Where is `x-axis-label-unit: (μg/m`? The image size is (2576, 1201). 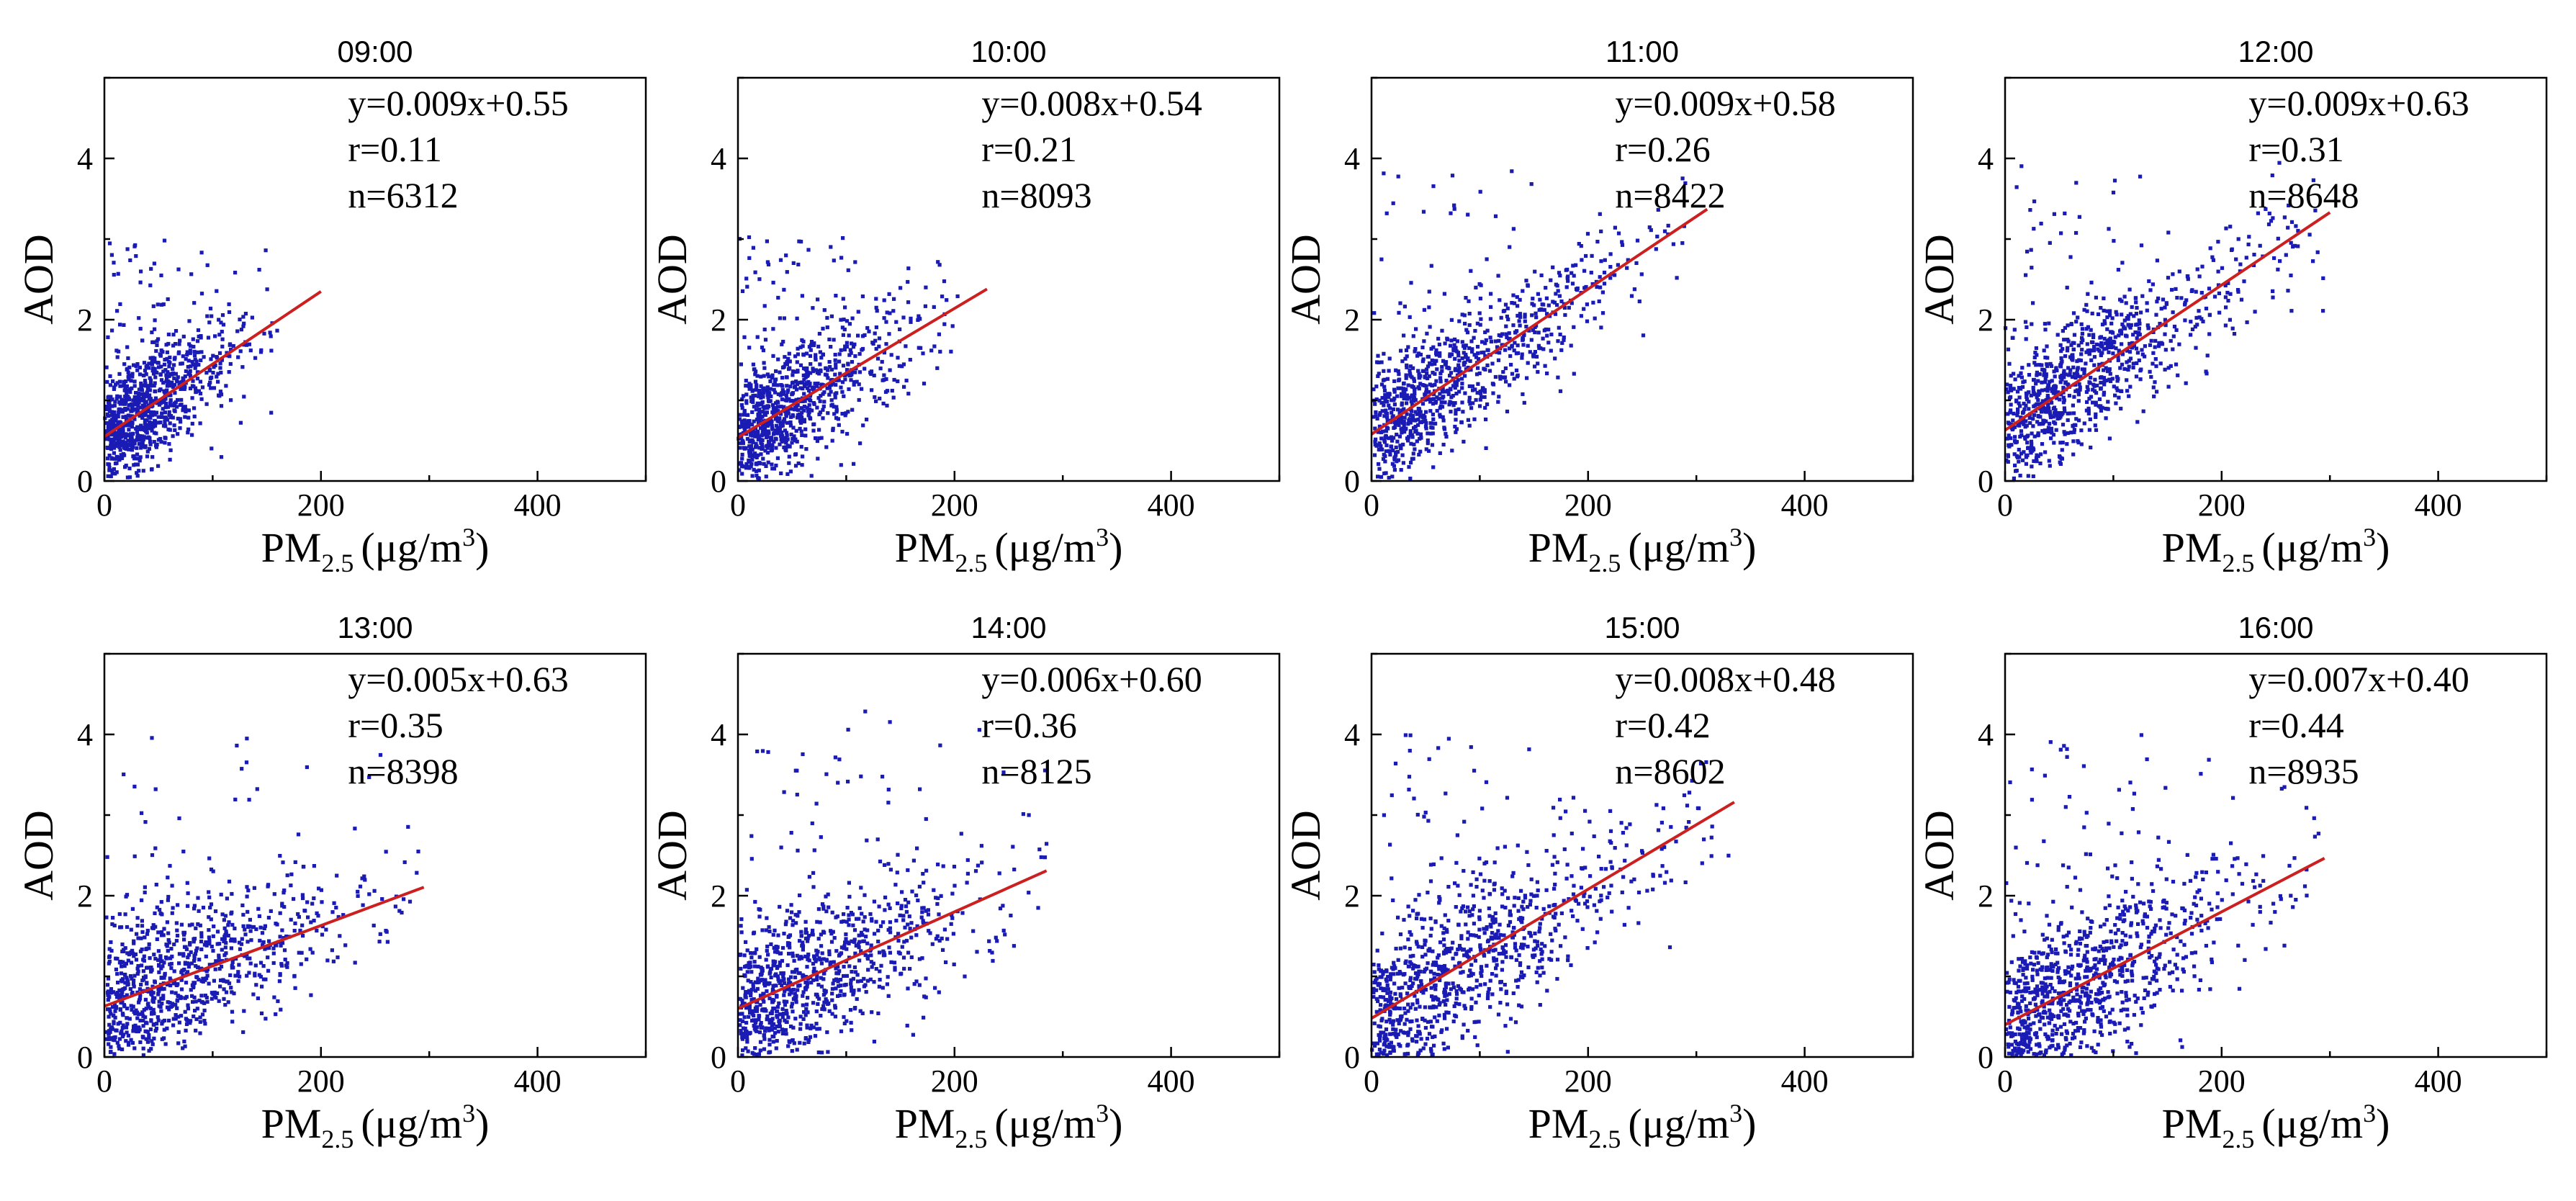 x-axis-label-unit: (μg/m is located at coordinates (411, 547).